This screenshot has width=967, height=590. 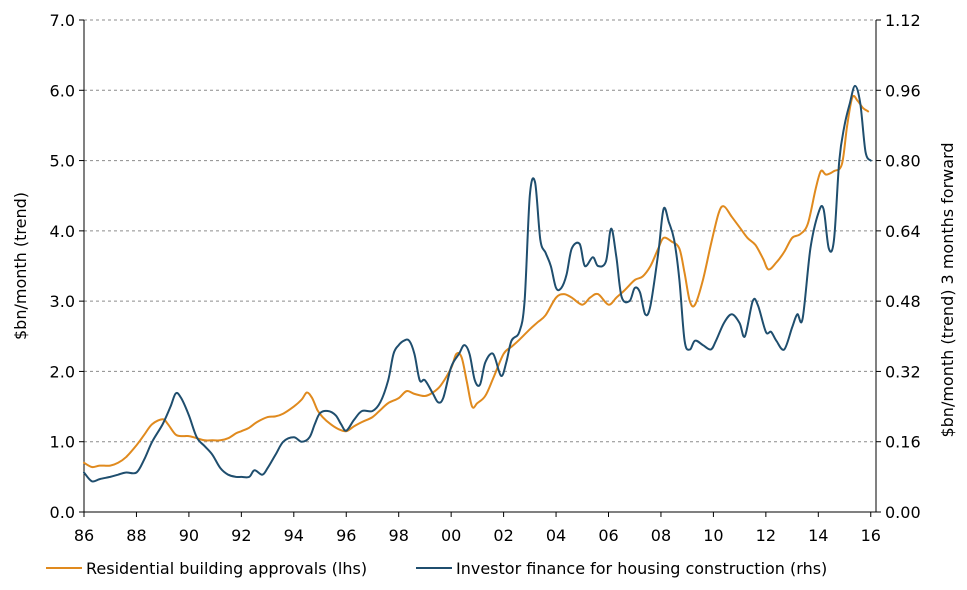 What do you see at coordinates (67, 266) in the screenshot?
I see `left-axis-ticks: 0.0 1.0 2.0 3.0 4.0 5.0 6.0 7.0` at bounding box center [67, 266].